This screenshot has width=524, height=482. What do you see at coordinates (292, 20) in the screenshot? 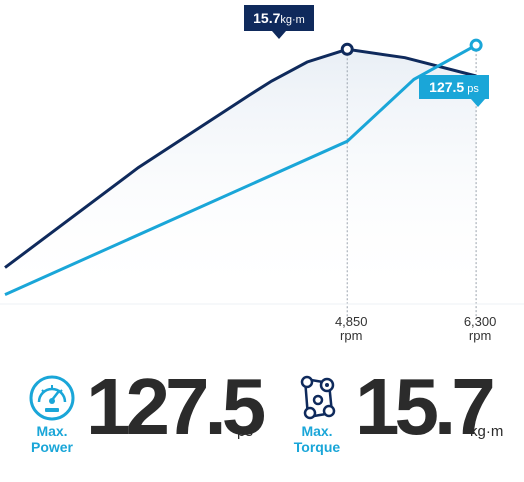
I see `torque-peak-unit: kg·m` at bounding box center [292, 20].